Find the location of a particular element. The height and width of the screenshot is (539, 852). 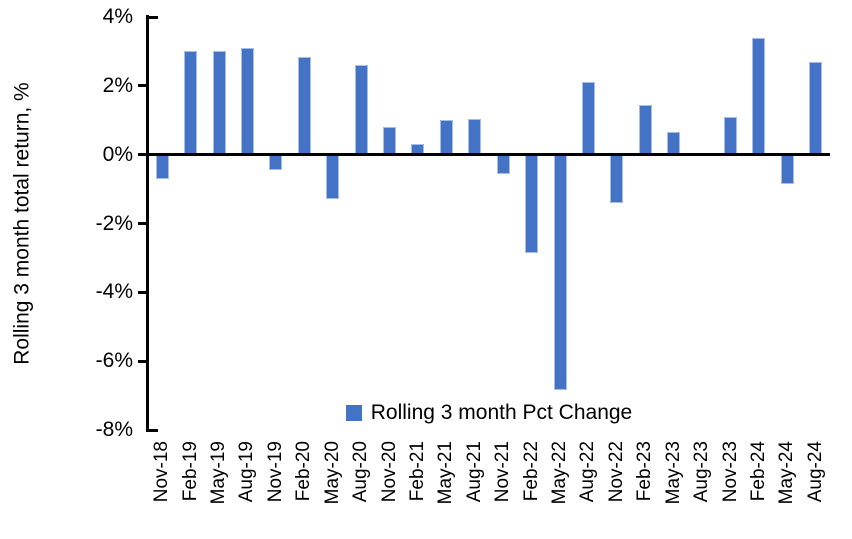

x-tick-label: Feb-22 is located at coordinates (531, 471).